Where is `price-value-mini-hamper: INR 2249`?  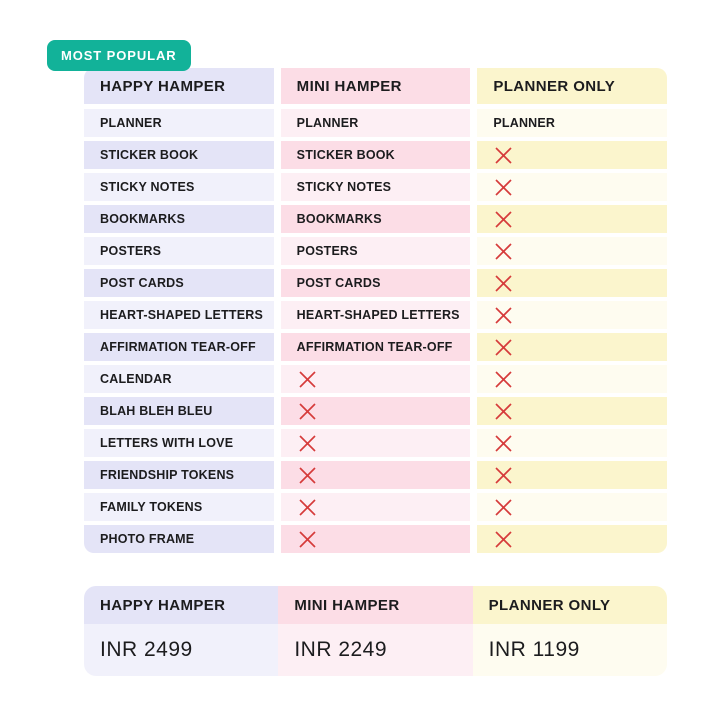
price-value-mini-hamper: INR 2249 is located at coordinates (375, 650).